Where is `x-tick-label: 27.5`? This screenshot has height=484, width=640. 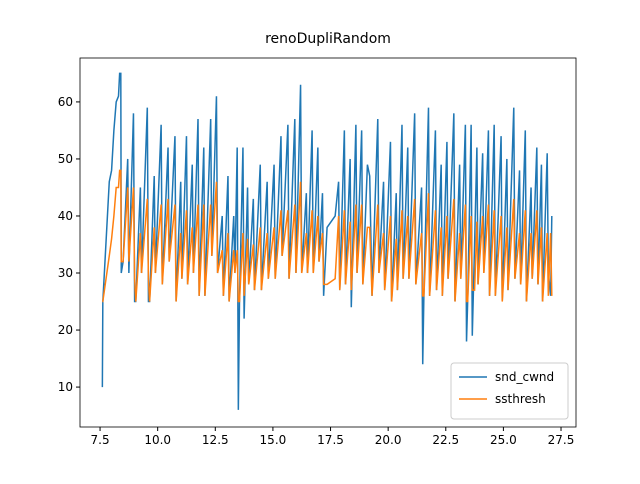
x-tick-label: 27.5 is located at coordinates (561, 440).